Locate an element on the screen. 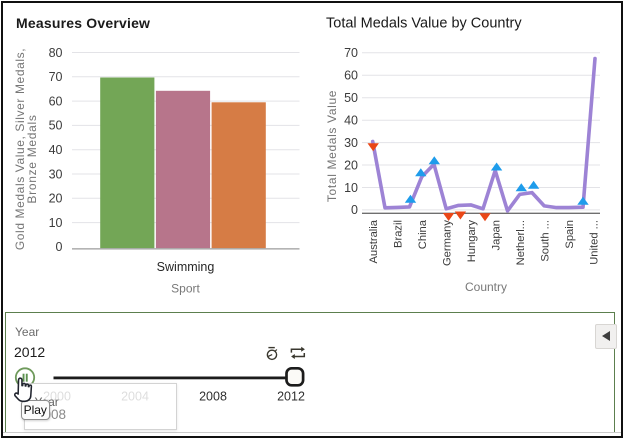 This screenshot has height=438, width=623. svg-text: Total Medals Value by Country is located at coordinates (424, 24).